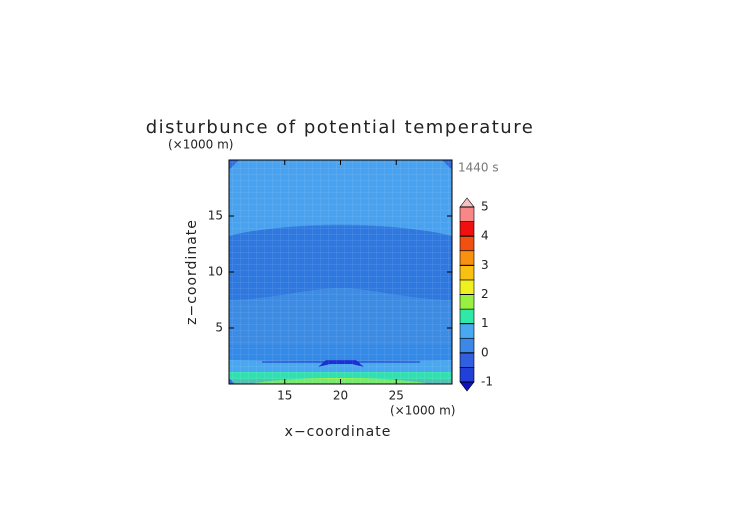 Image resolution: width=752 pixels, height=532 pixels. Describe the element at coordinates (485, 294) in the screenshot. I see `colorbar-tick-label: 2` at that location.